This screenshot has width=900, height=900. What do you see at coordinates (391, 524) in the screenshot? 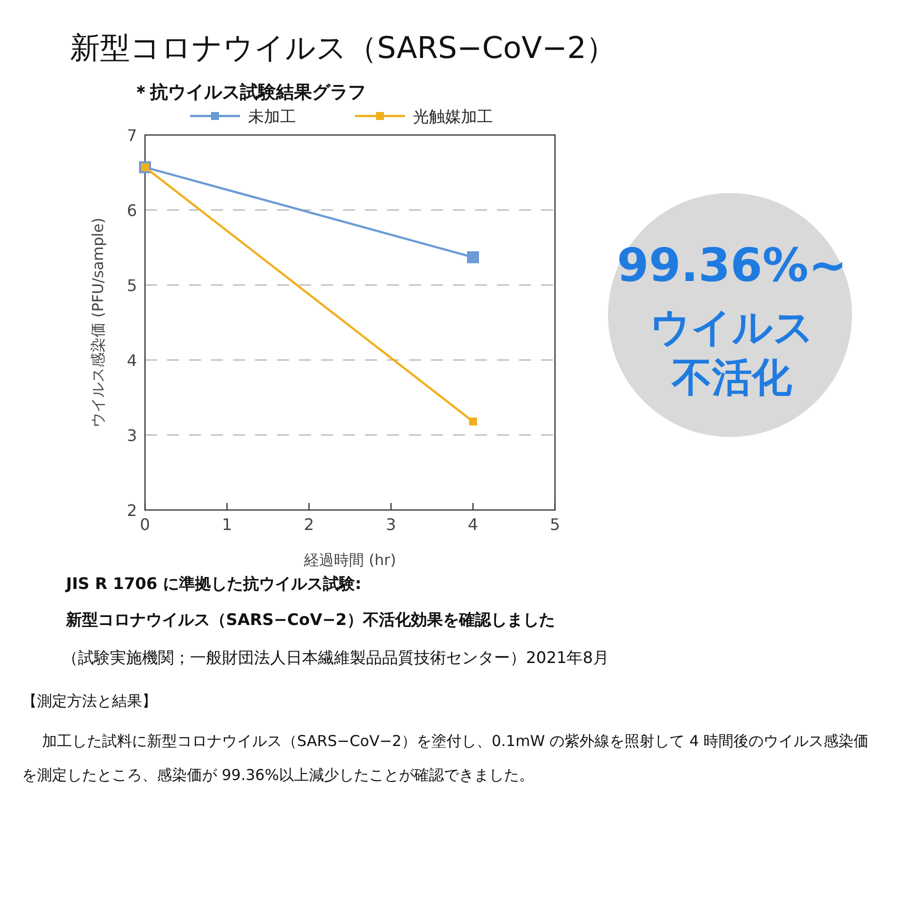
I see `x-tick-label: 3` at bounding box center [391, 524].